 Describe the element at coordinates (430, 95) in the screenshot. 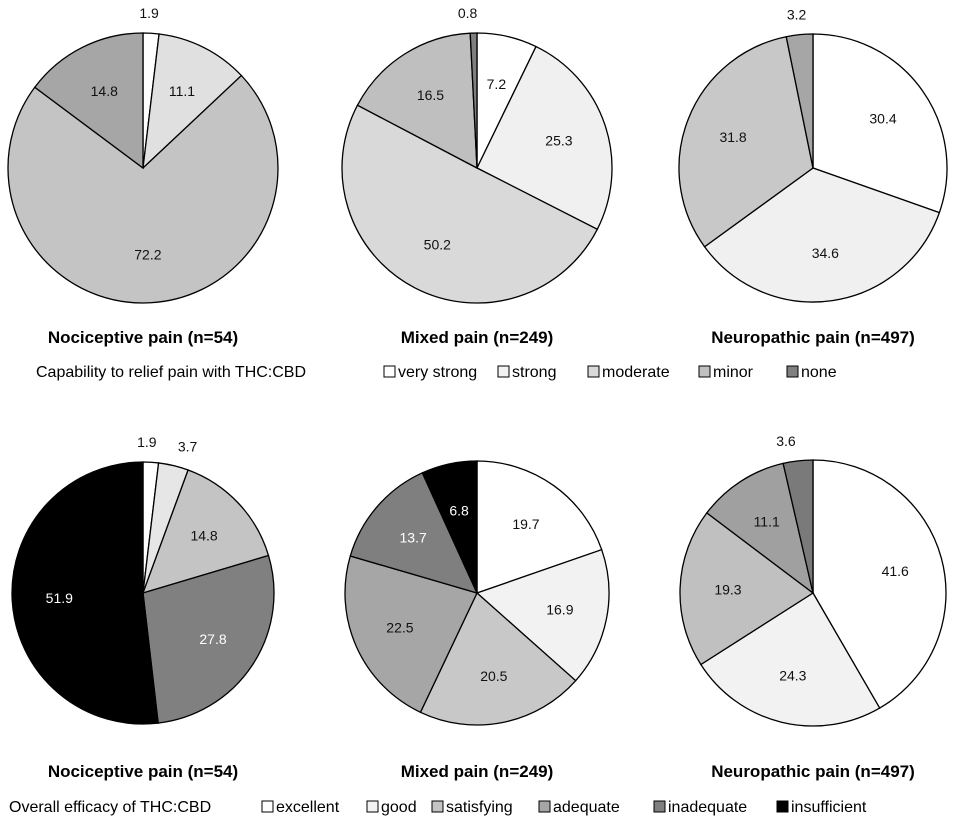

I see `slice-label-minor: 16.5` at that location.